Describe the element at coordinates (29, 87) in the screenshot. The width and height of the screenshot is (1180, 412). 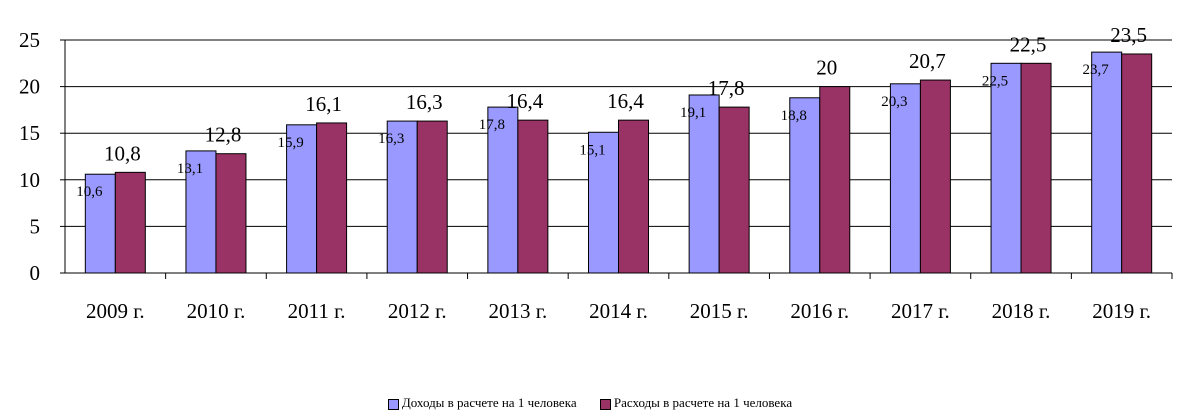
I see `y-tick-label: 20` at that location.